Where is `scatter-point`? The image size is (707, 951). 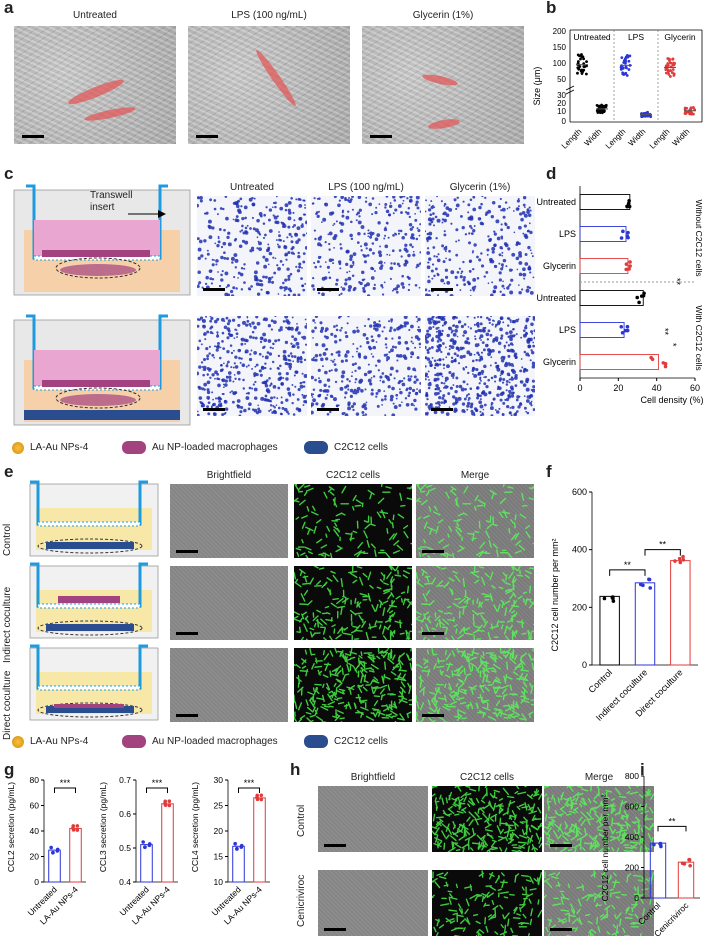 scatter-point is located at coordinates (693, 107).